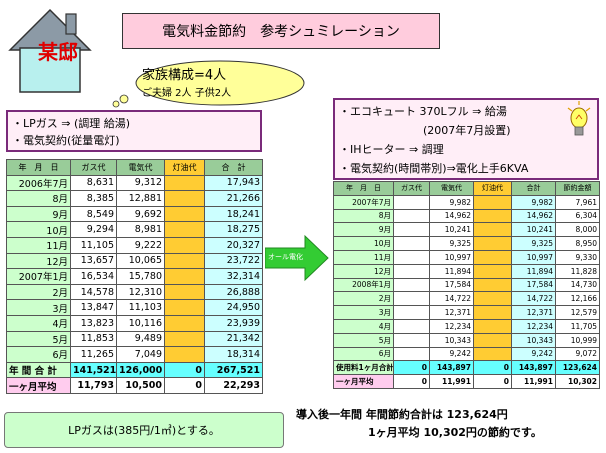 This screenshot has height=453, width=606. What do you see at coordinates (38, 245) in the screenshot?
I see `month-cell: 11月` at bounding box center [38, 245].